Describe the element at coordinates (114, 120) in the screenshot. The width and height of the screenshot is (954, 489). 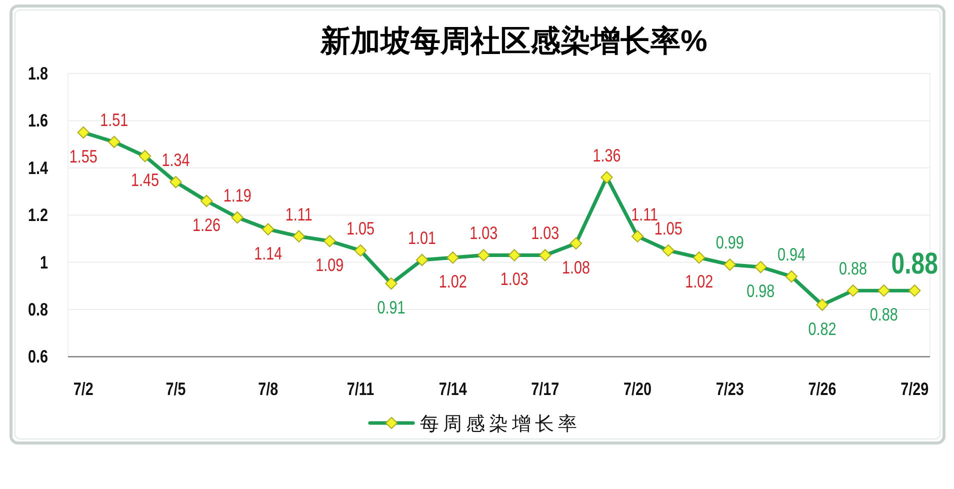
I see `data-label: 1.51` at that location.